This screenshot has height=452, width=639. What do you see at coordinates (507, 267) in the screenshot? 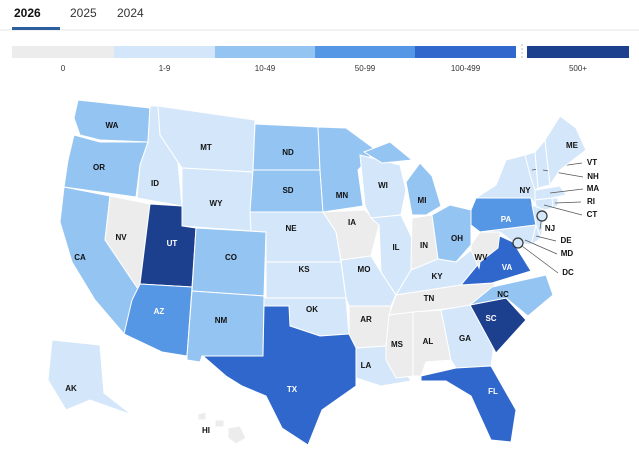
I see `state-label: VA` at bounding box center [507, 267].